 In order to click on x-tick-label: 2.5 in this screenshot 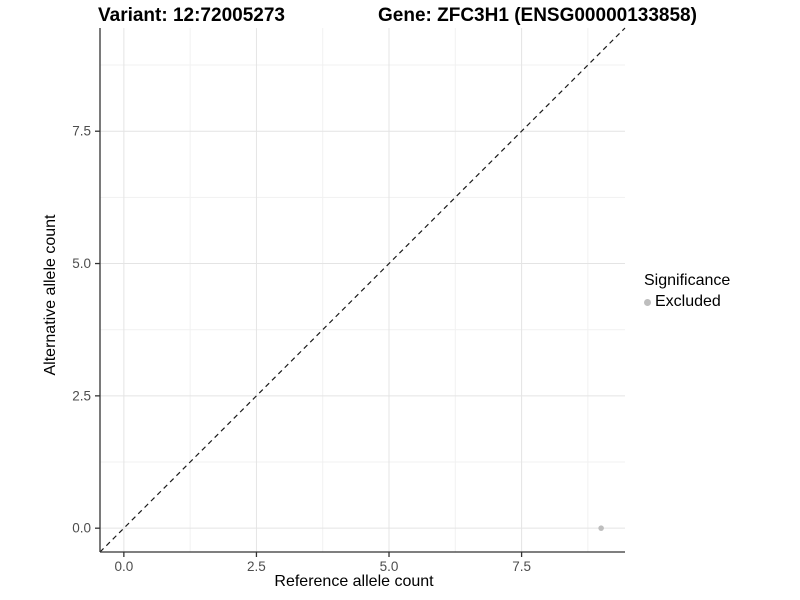, I will do `click(256, 566)`.